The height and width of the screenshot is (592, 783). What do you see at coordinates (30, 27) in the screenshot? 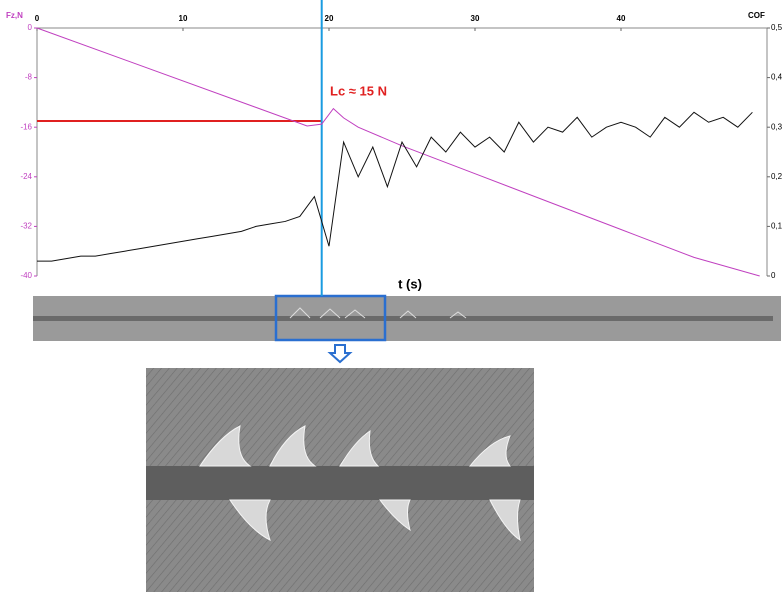
I see `y-tick-label: 0` at bounding box center [30, 27].